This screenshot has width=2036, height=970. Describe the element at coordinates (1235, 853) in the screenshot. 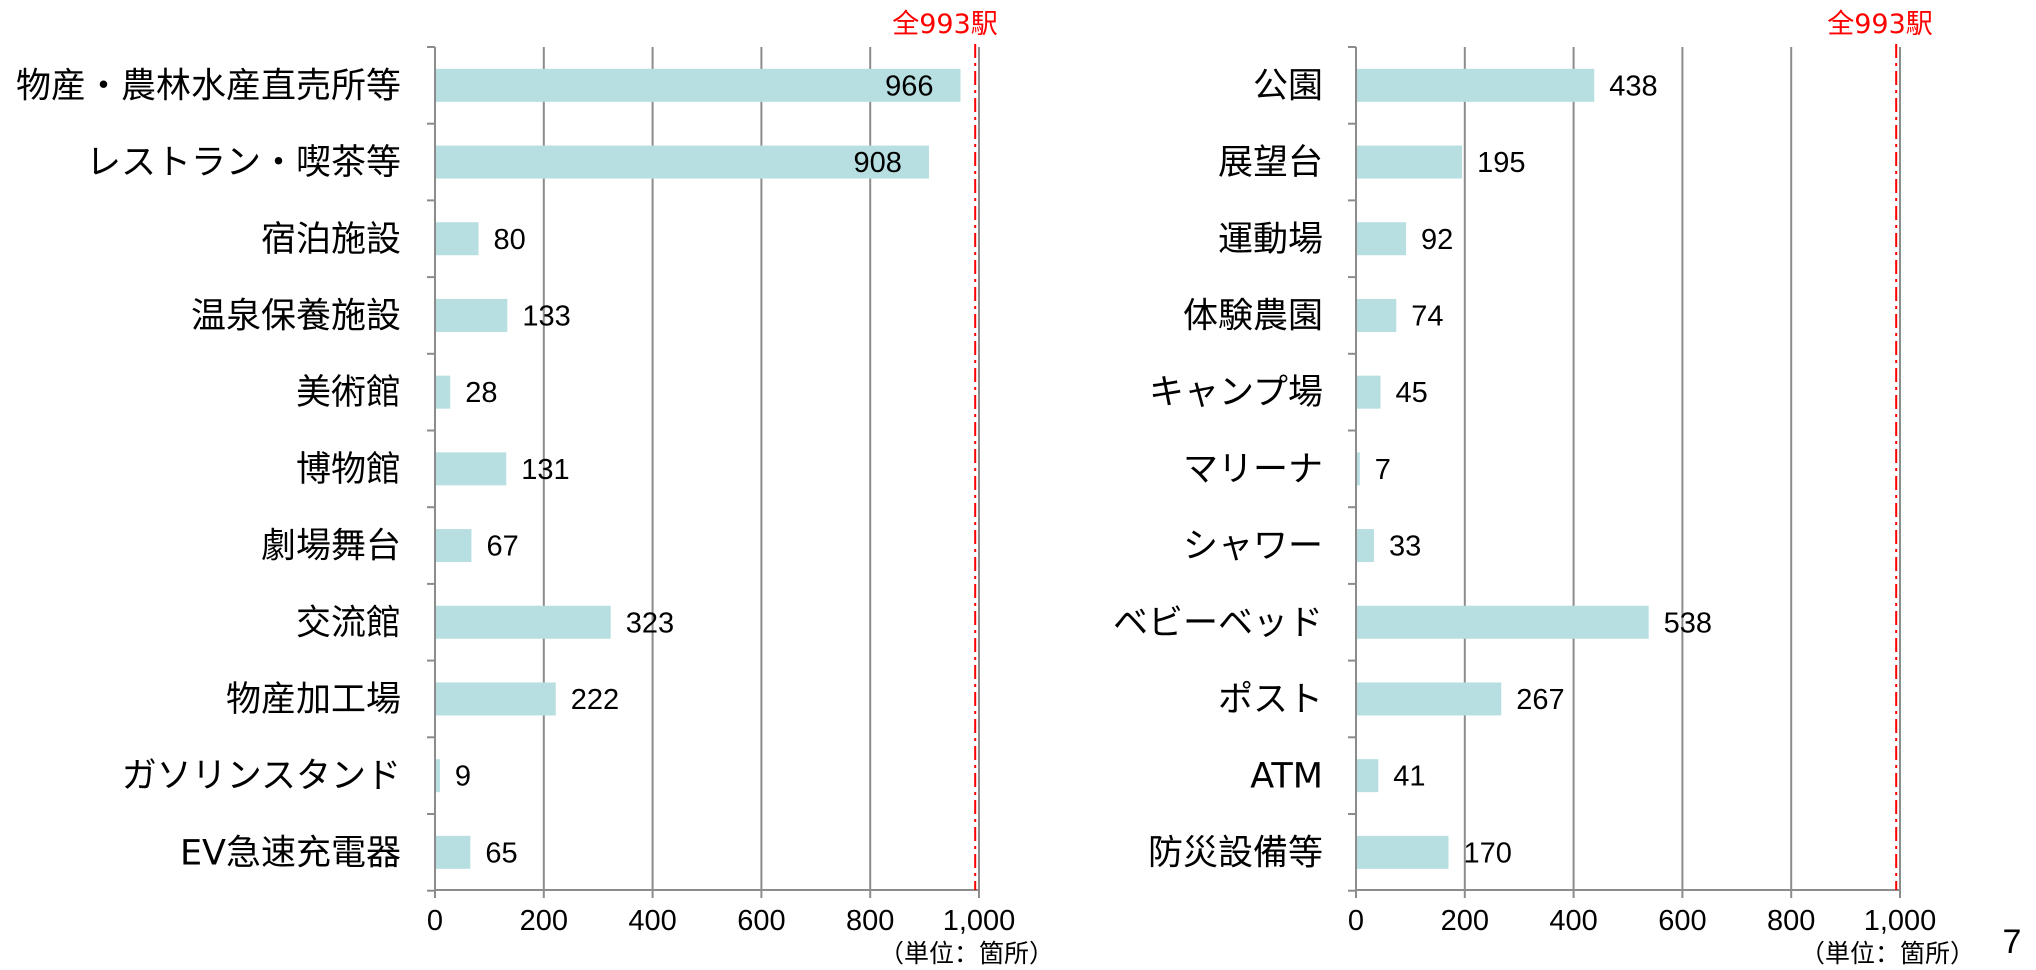

I see `category-label: 防災設備等` at that location.